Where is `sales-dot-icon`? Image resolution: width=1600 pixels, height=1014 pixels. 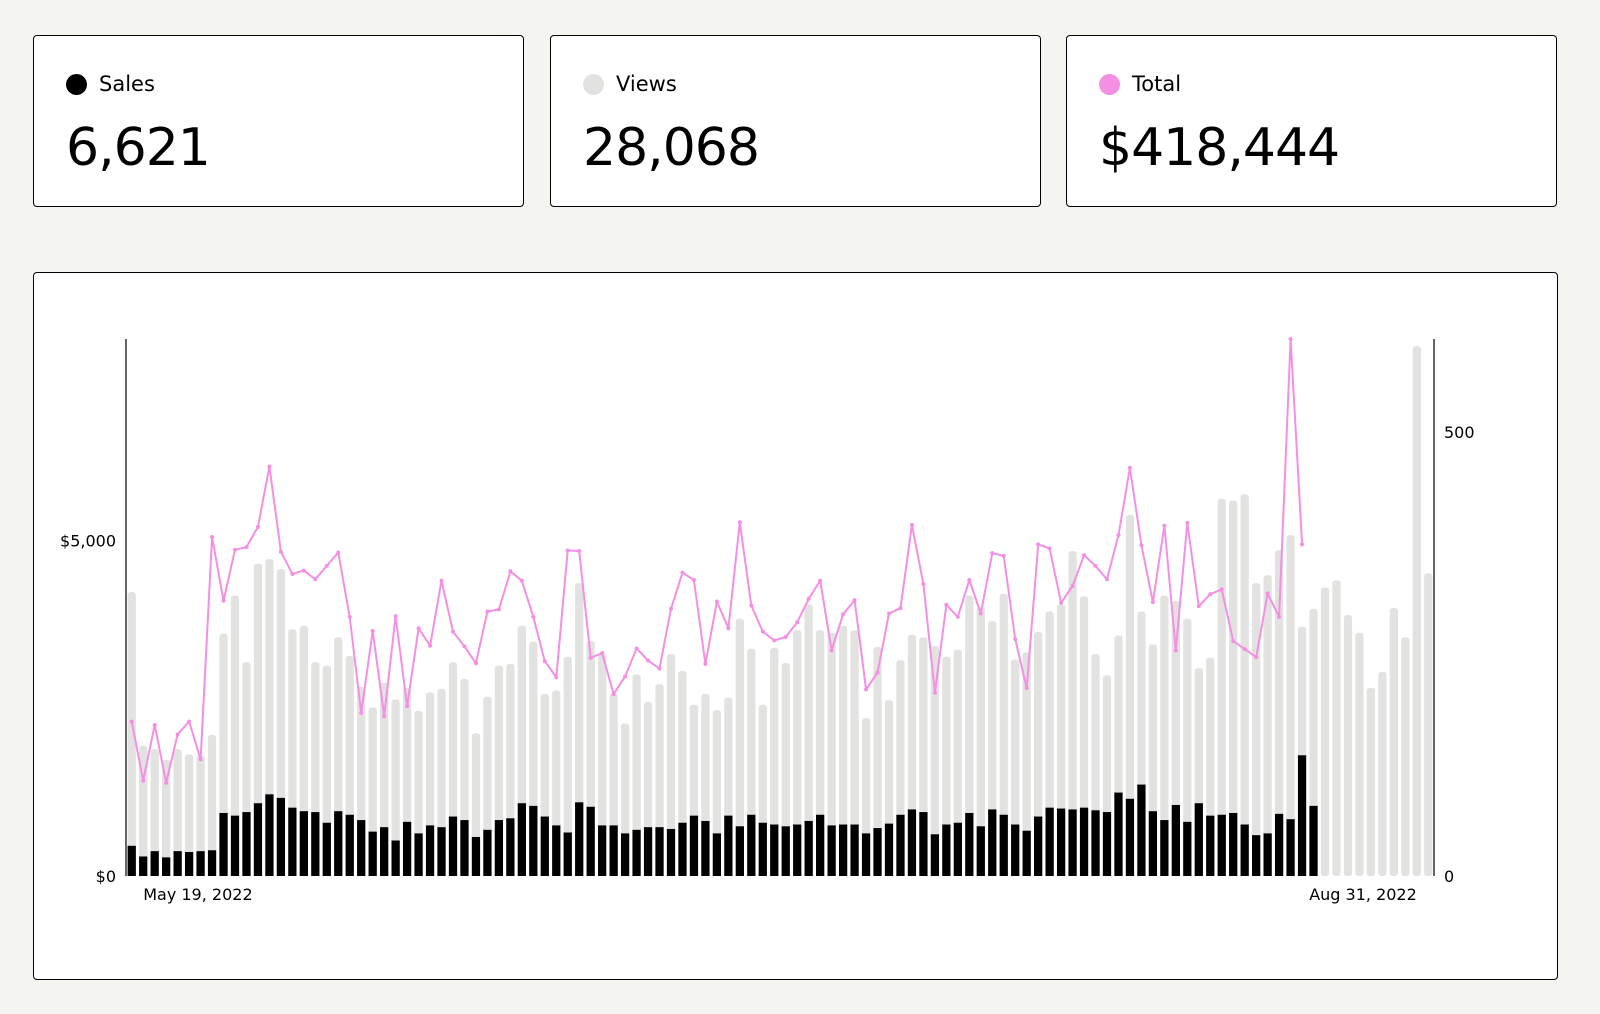 sales-dot-icon is located at coordinates (76, 84).